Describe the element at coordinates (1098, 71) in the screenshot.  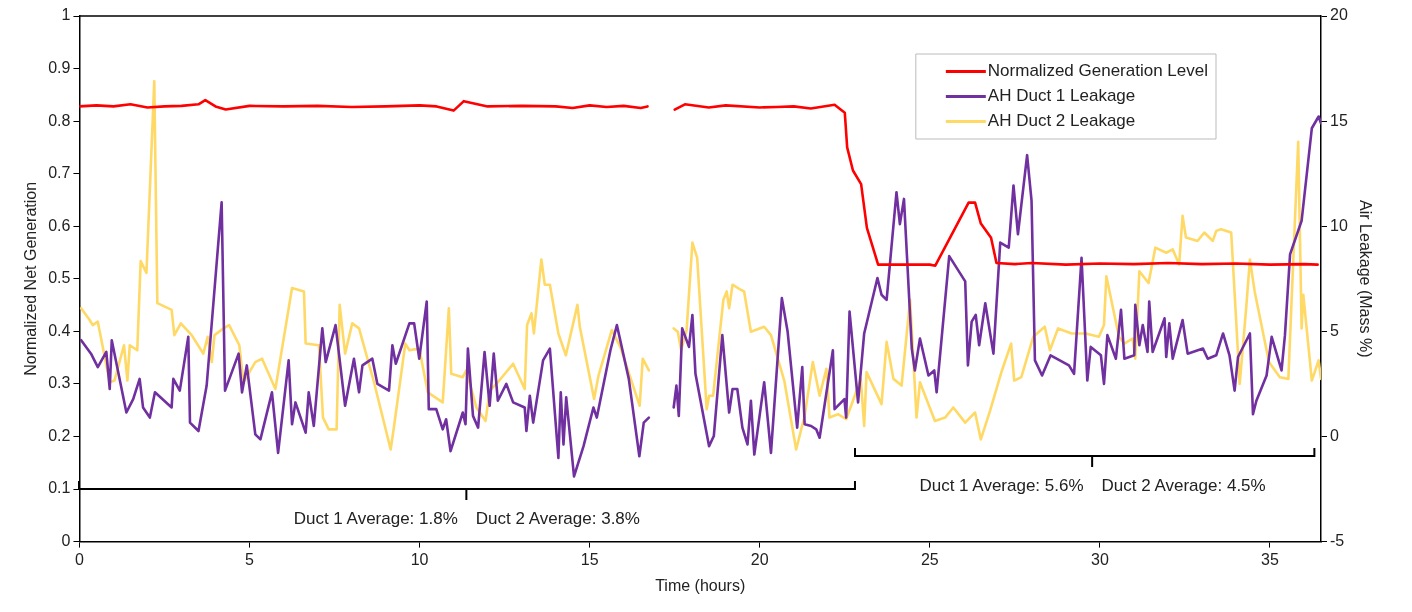
I see `legend-label: Normalized Generation Level` at that location.